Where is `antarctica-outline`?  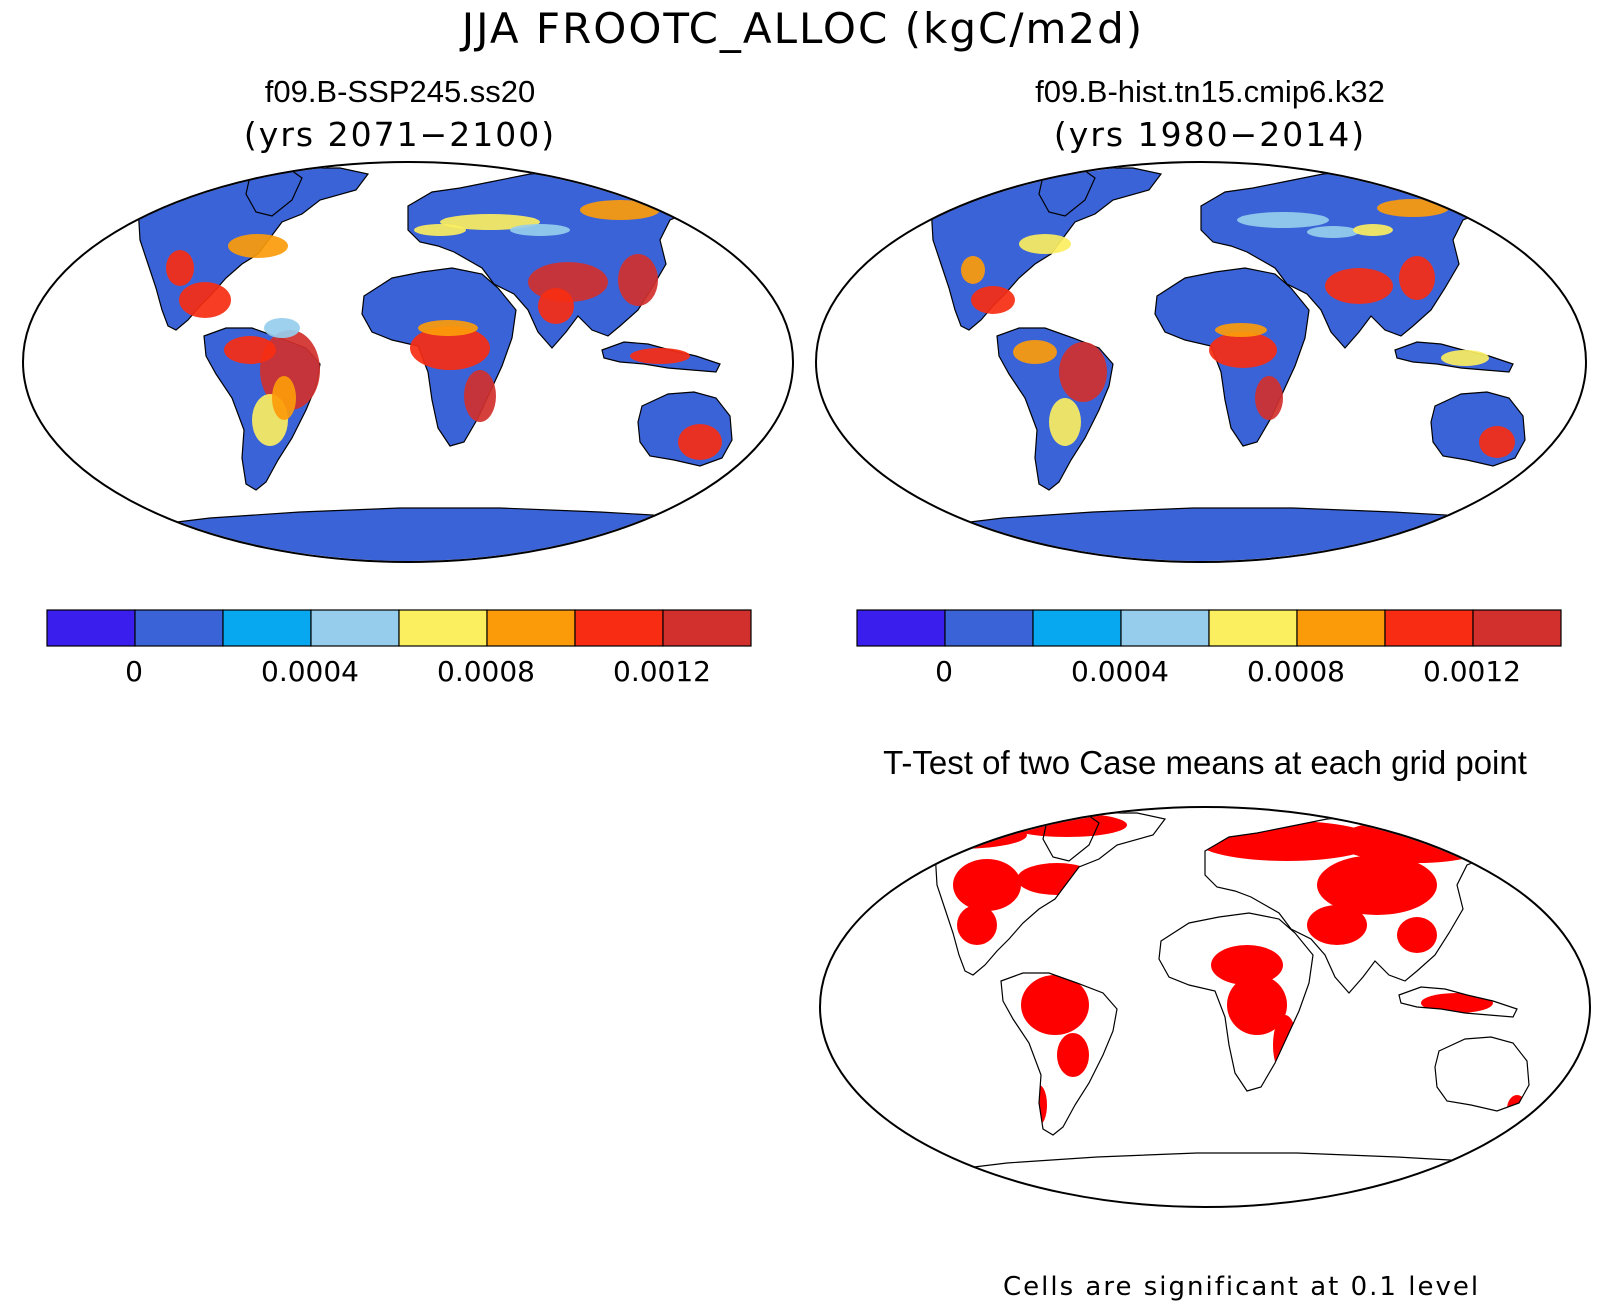 antarctica-outline is located at coordinates (1212, 1179).